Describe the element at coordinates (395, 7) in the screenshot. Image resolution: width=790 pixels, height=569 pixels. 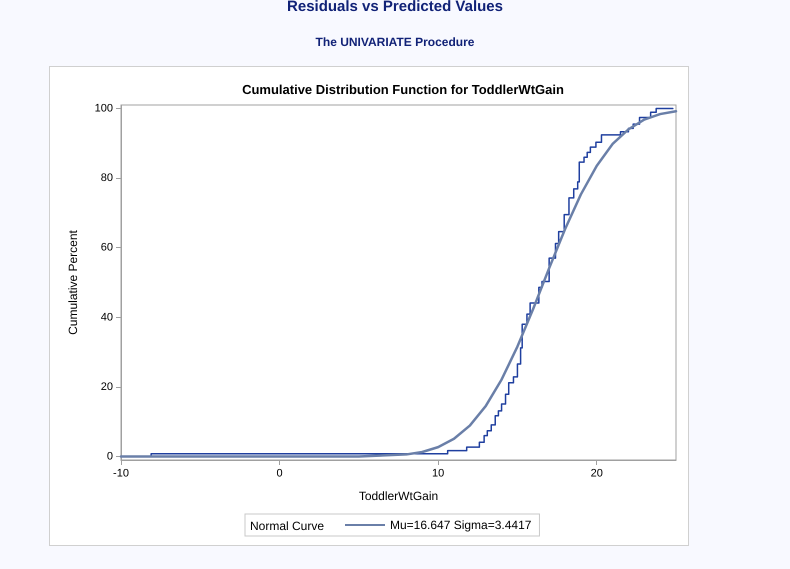
I see `chart-title: Residuals vs Predicted Values` at that location.